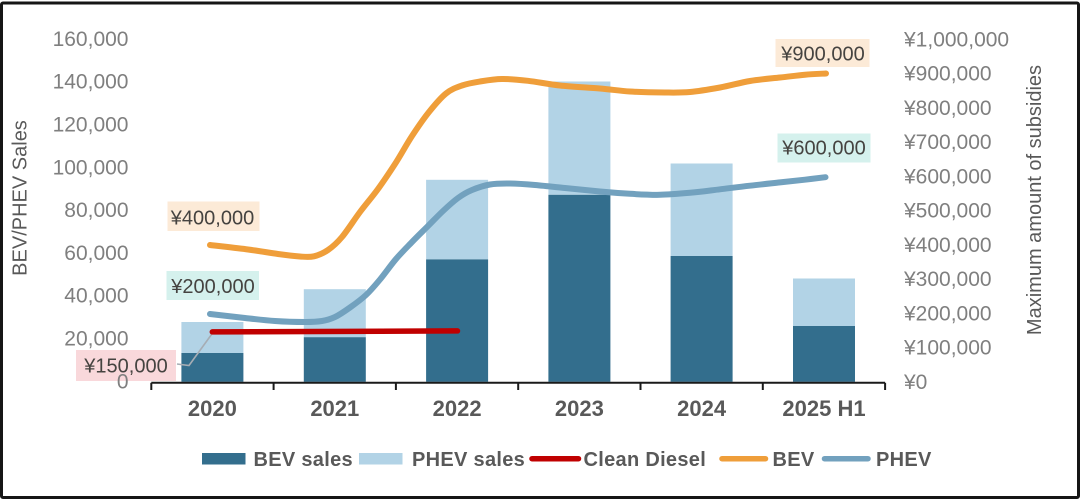 Image resolution: width=1080 pixels, height=500 pixels. I want to click on svg-text: 80,000, so click(96, 210).